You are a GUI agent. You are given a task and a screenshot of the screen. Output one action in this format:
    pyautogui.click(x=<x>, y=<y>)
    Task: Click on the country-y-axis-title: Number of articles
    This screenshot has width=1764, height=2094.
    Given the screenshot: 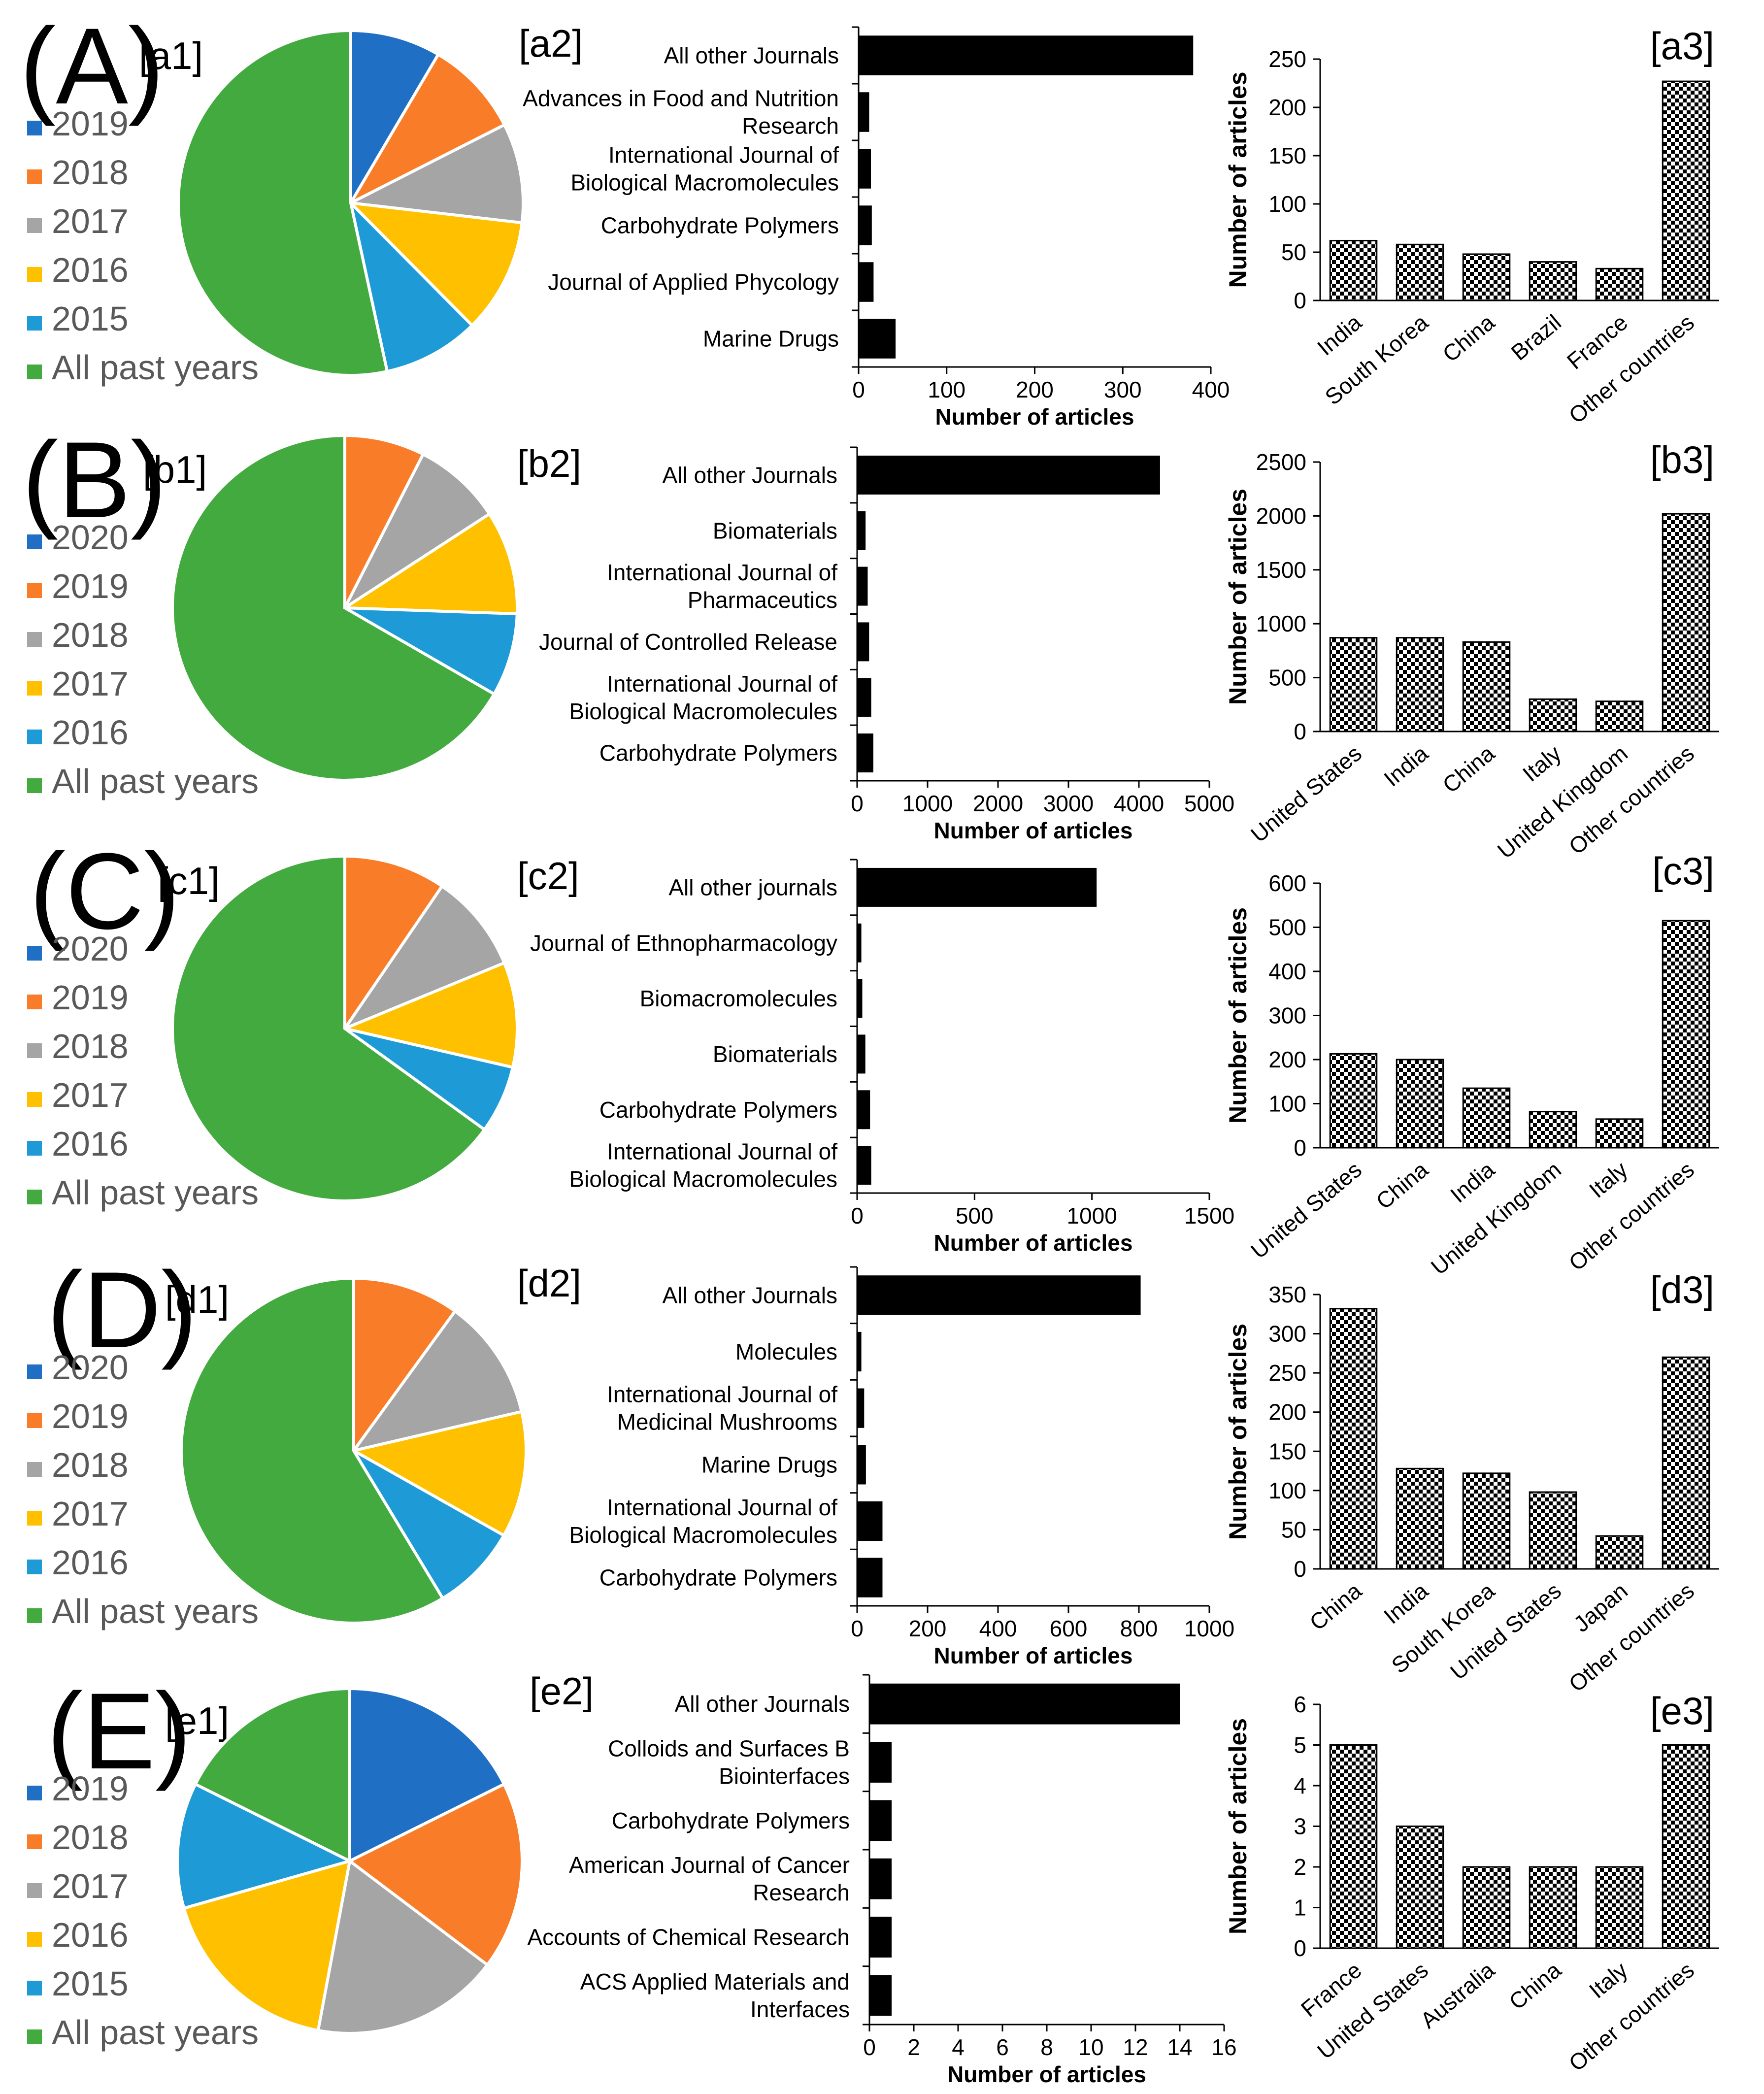 What is the action you would take?
    pyautogui.click(x=1238, y=180)
    